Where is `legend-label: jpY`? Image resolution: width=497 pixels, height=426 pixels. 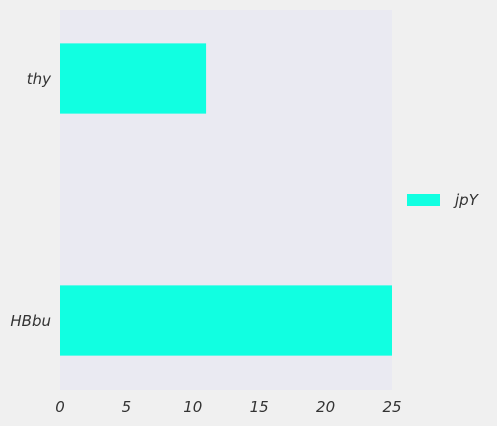 legend-label: jpY is located at coordinates (466, 200).